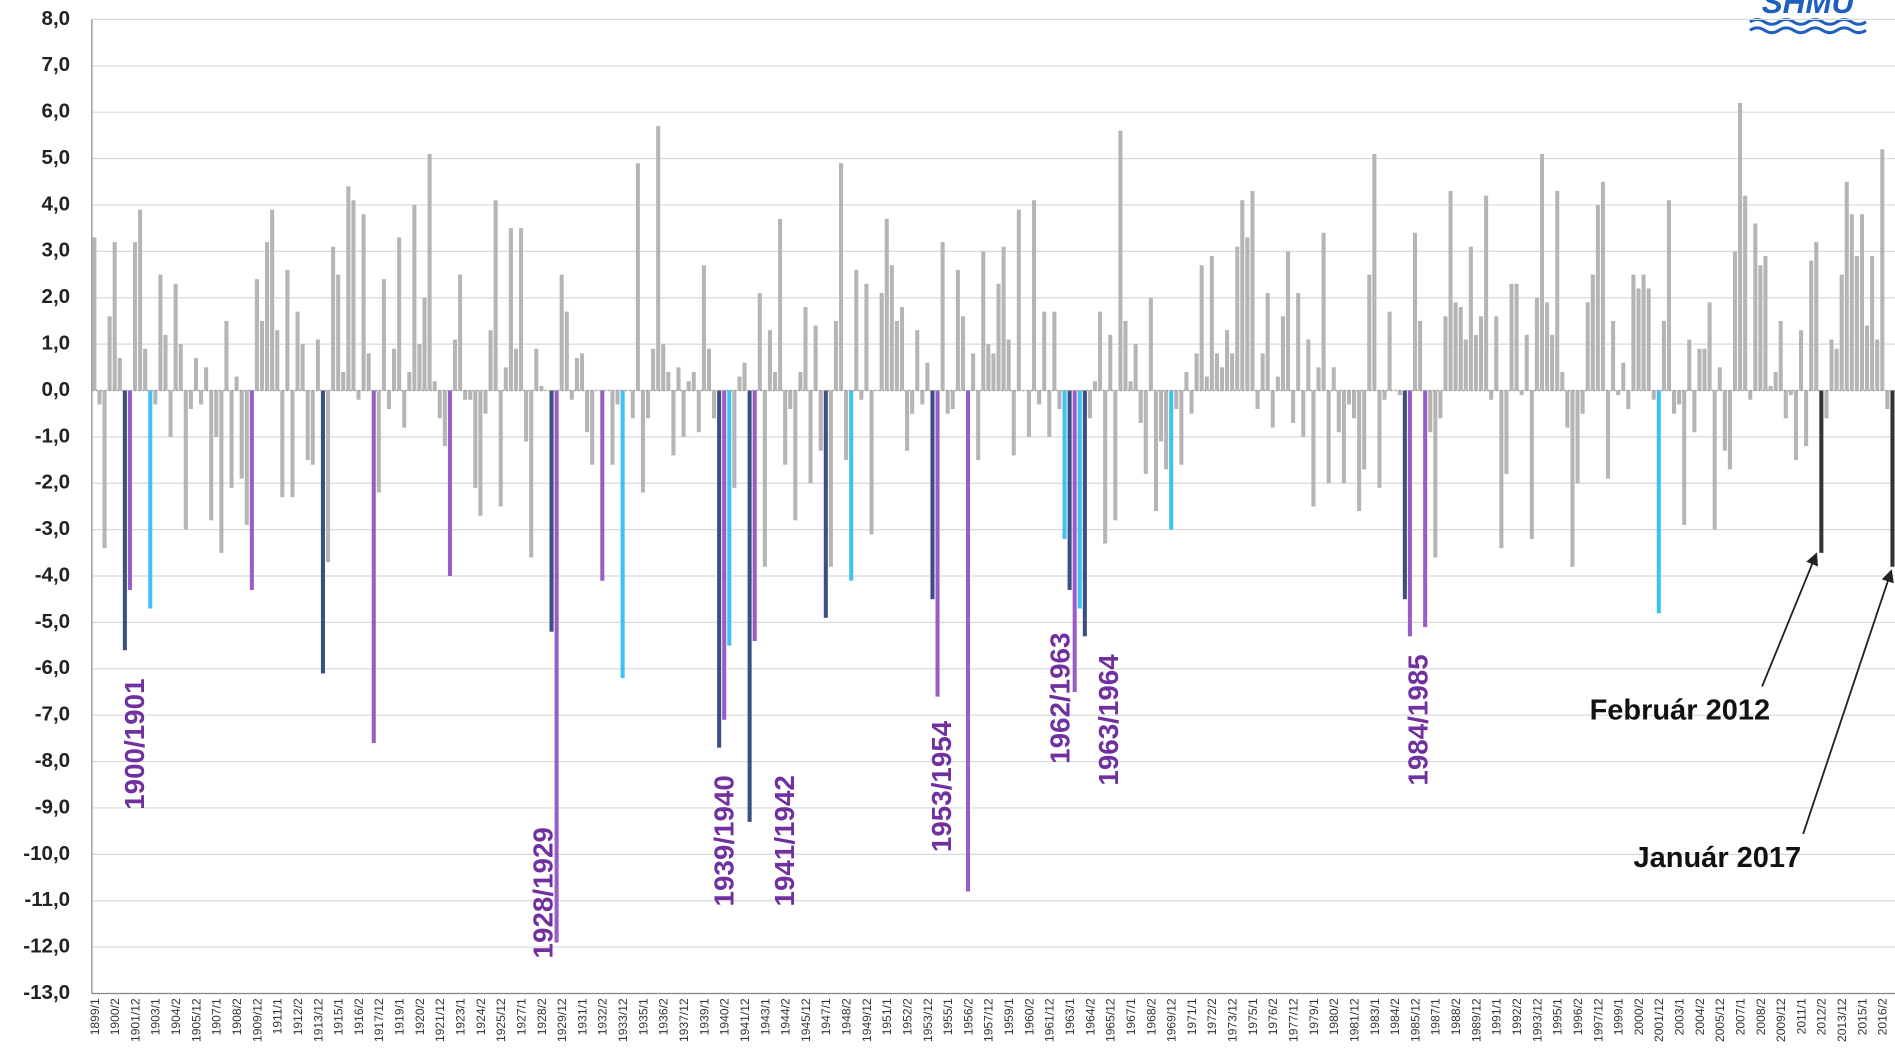  I want to click on x-tick-label: 1941/12, so click(745, 1020).